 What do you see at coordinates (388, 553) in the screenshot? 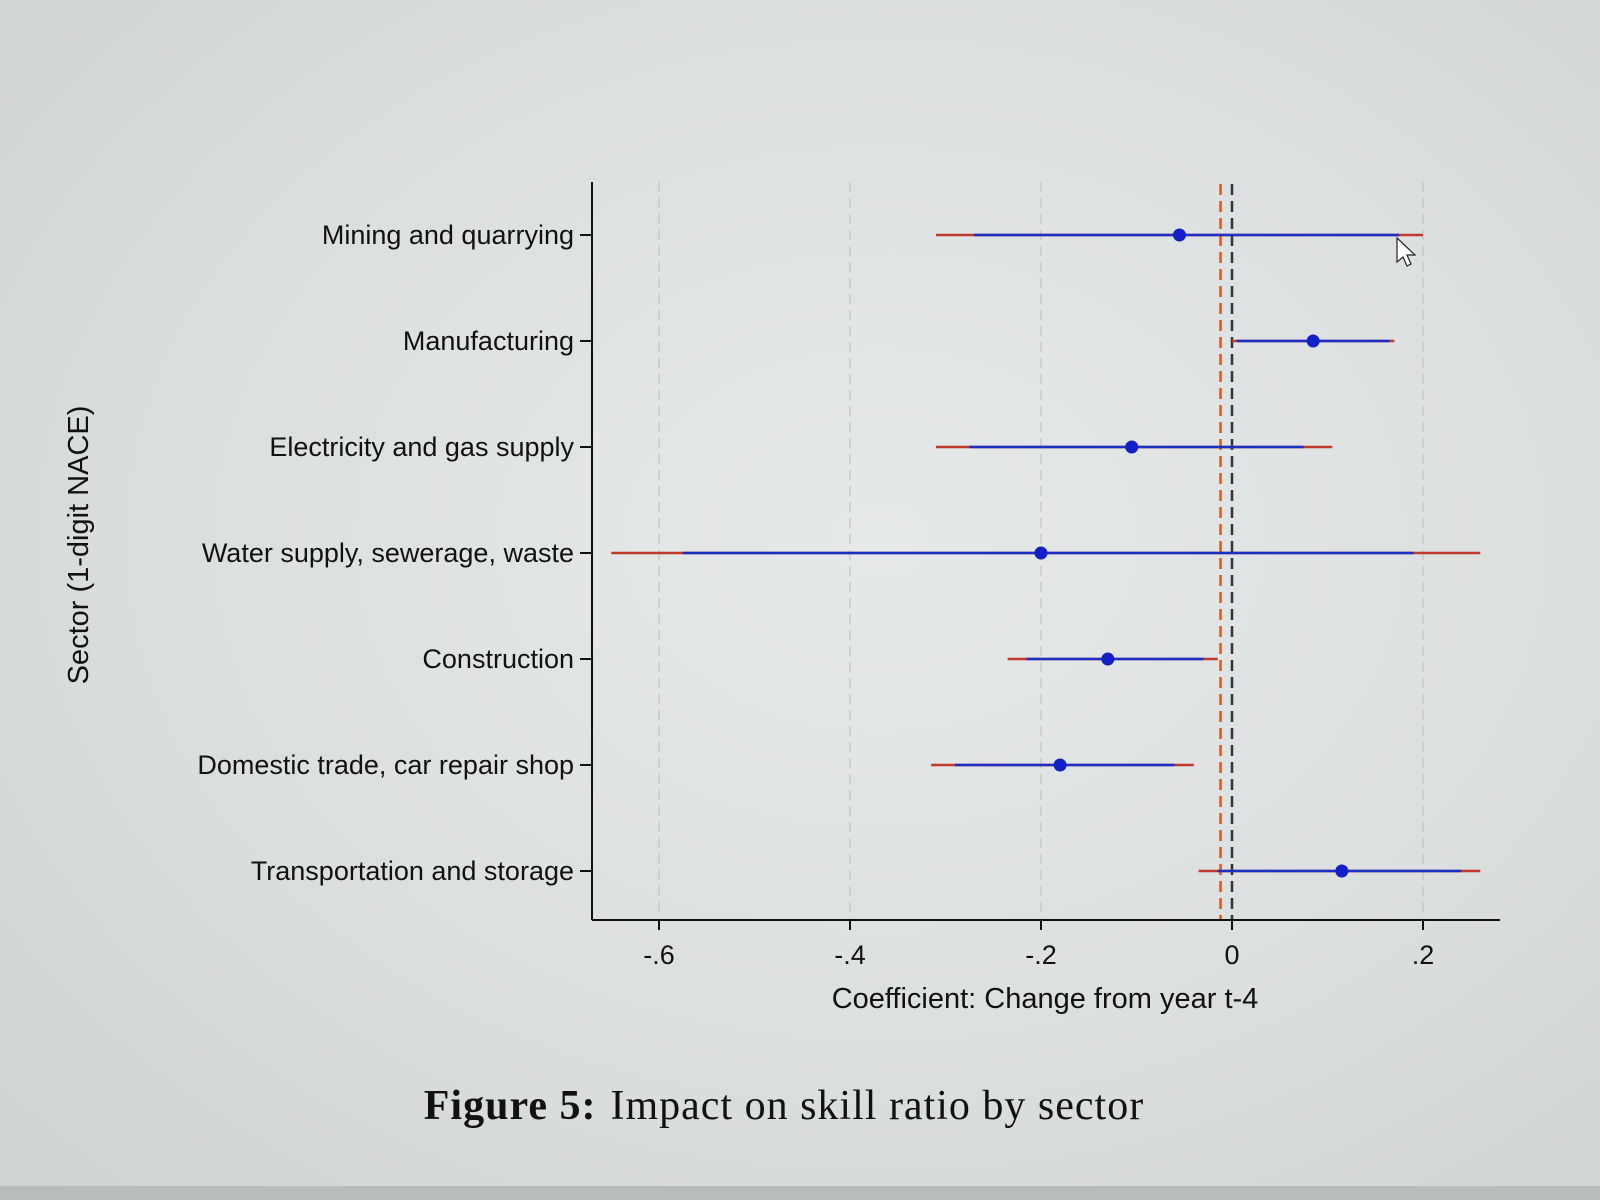
I see `y-tick-label: Water supply, sewerage, waste` at bounding box center [388, 553].